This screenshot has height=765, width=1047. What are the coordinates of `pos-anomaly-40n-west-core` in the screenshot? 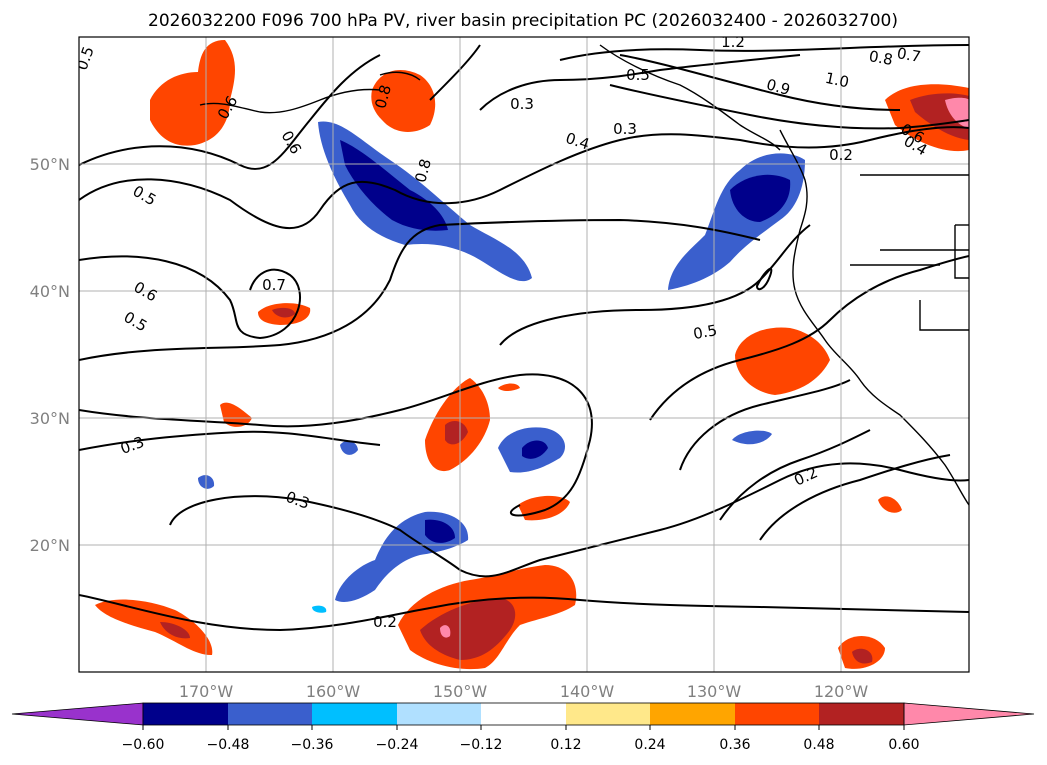 It's located at (283, 312).